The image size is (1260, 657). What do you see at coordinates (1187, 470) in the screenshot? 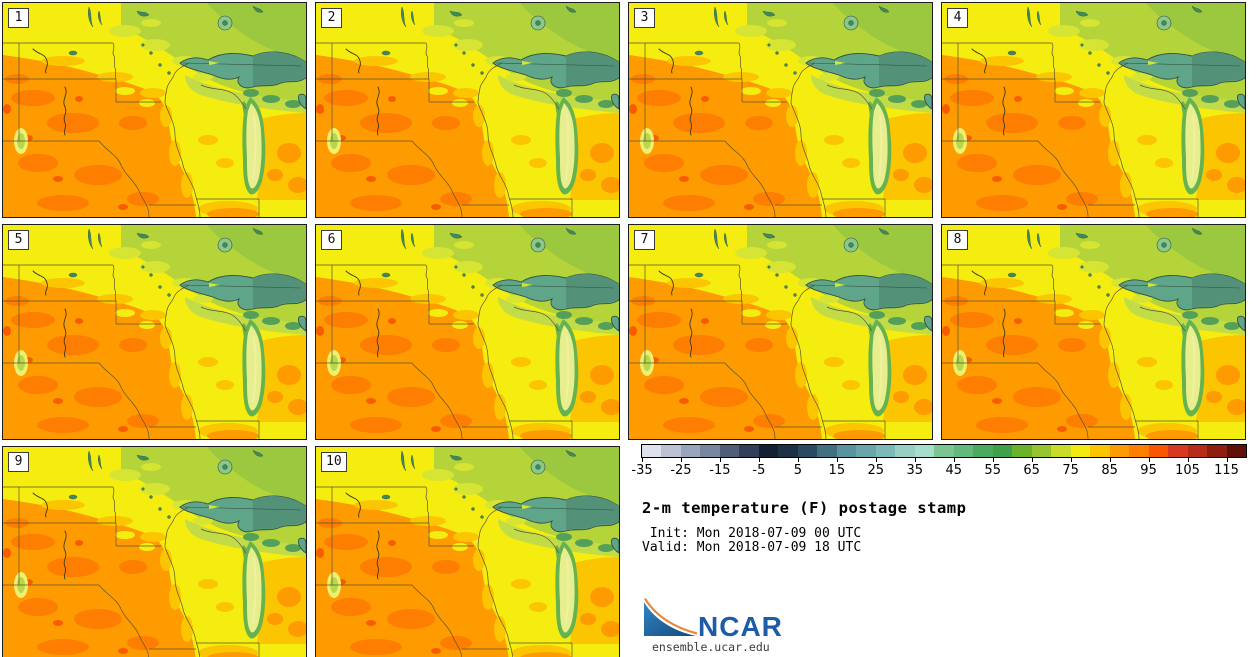
I see `colorbar-tick-label: 105` at bounding box center [1187, 470].